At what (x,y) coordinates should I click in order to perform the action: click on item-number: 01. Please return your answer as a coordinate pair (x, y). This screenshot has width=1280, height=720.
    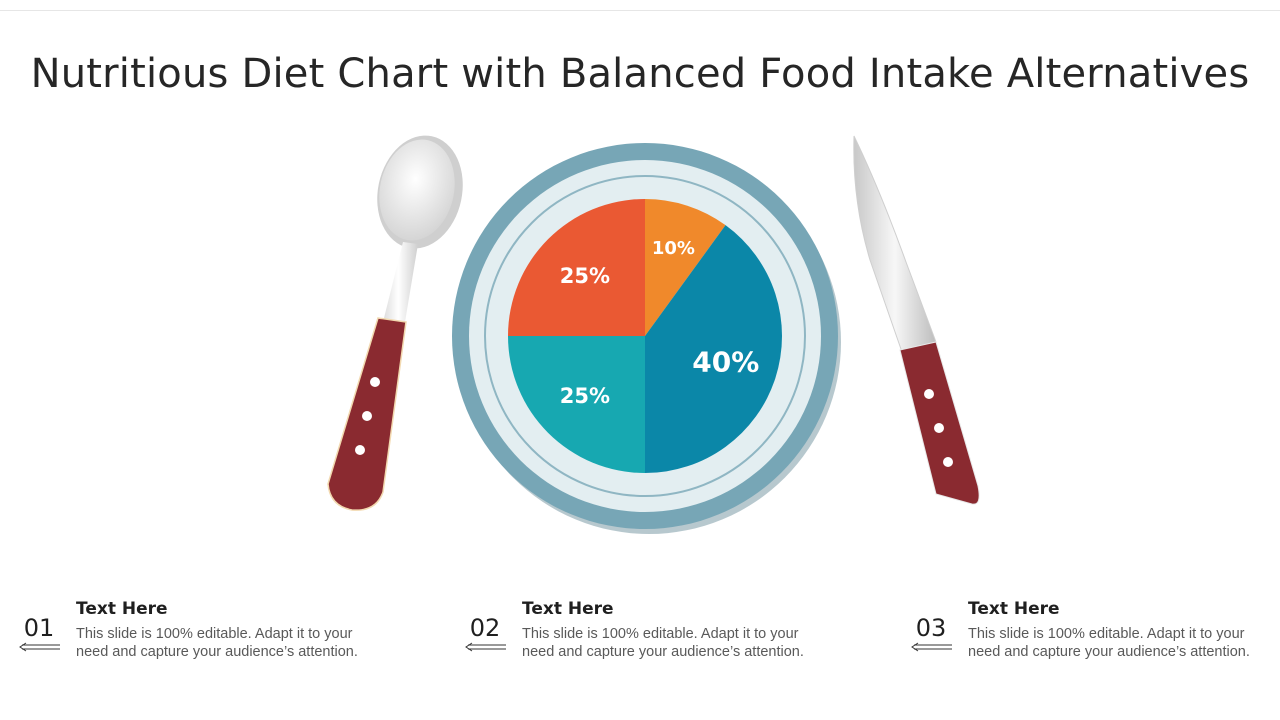
    Looking at the image, I should click on (39, 628).